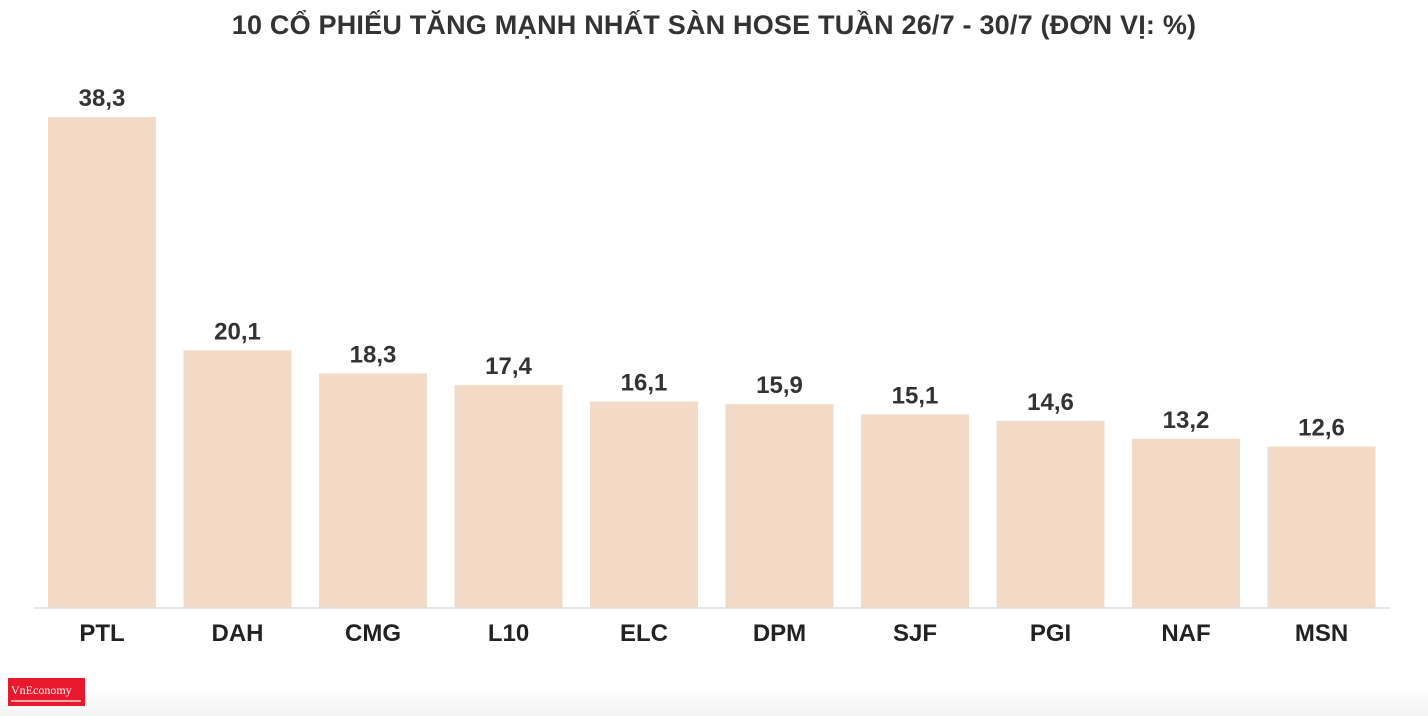  Describe the element at coordinates (779, 633) in the screenshot. I see `category-label-dpm: DPM` at that location.